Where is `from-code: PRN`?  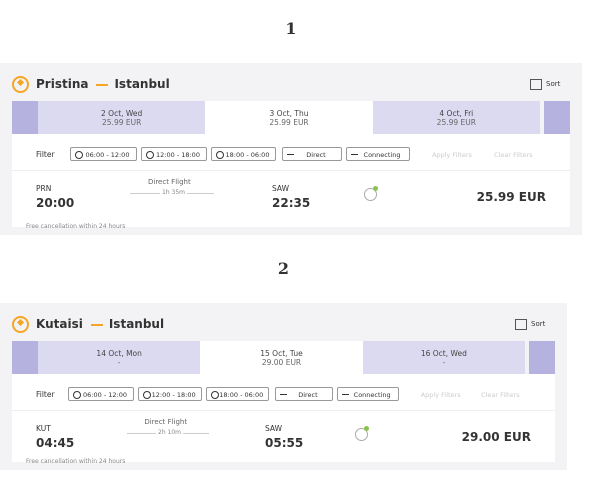 from-code: PRN is located at coordinates (44, 188).